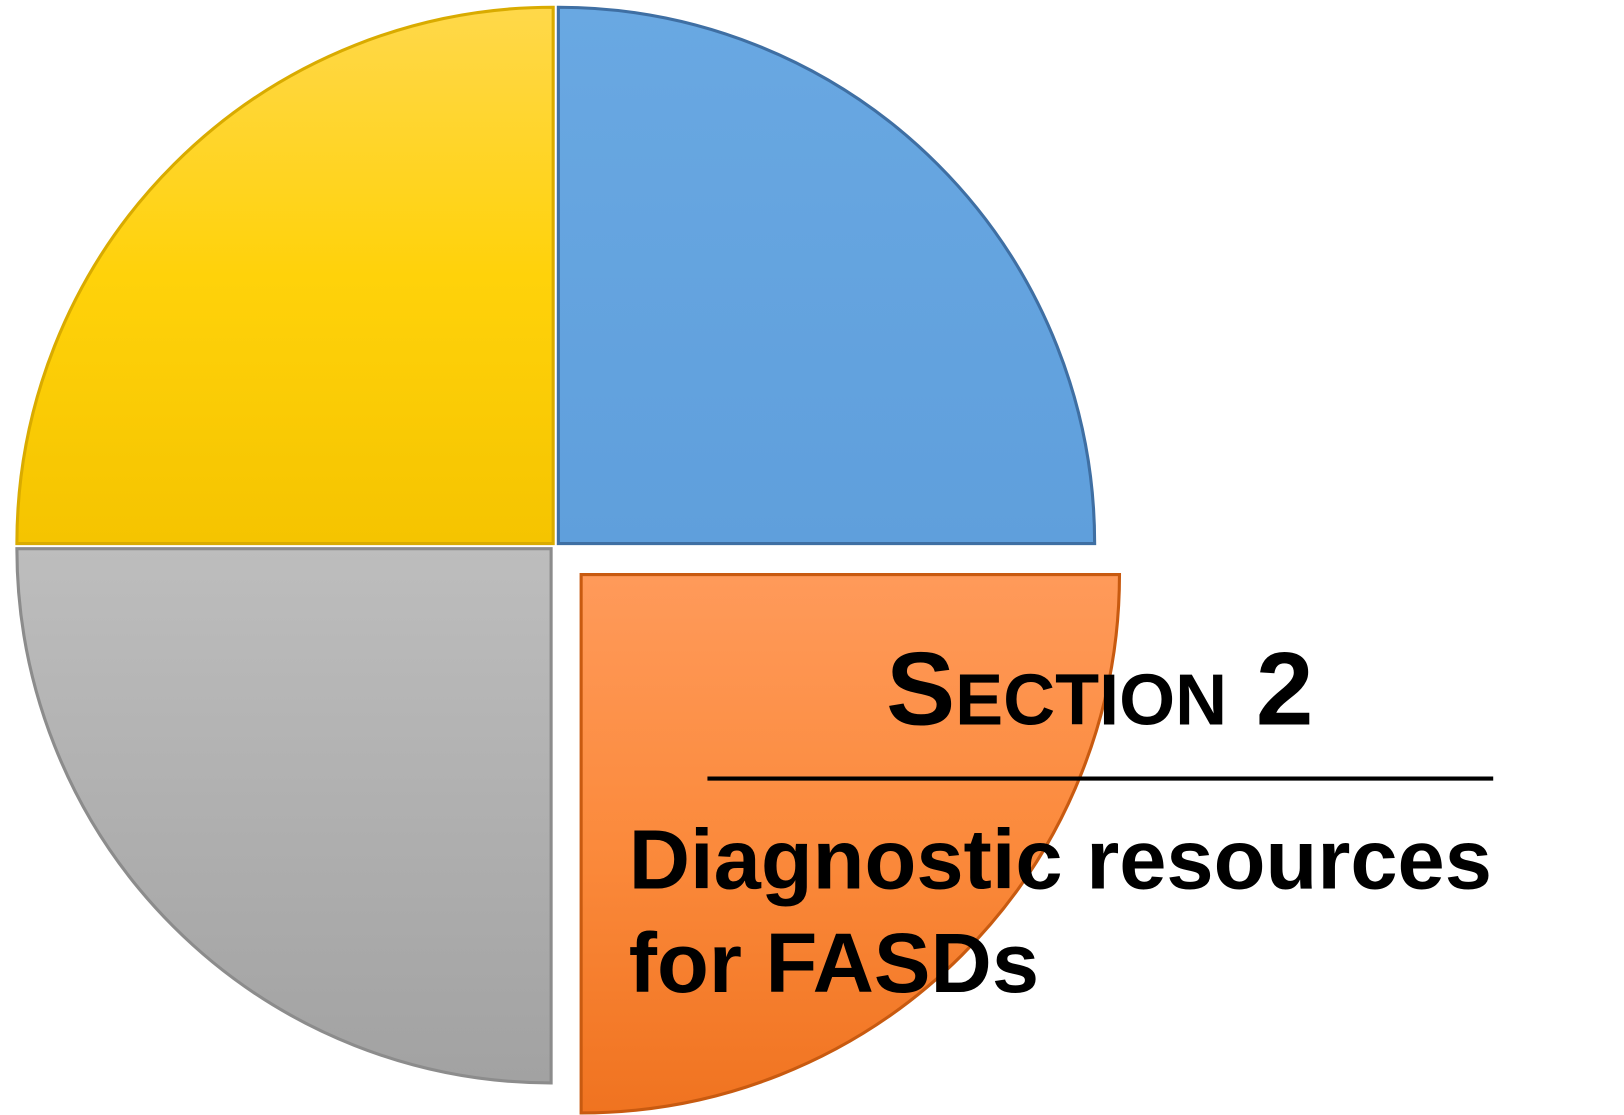 This screenshot has height=1115, width=1624. What do you see at coordinates (1099, 689) in the screenshot?
I see `heading: Section 2` at bounding box center [1099, 689].